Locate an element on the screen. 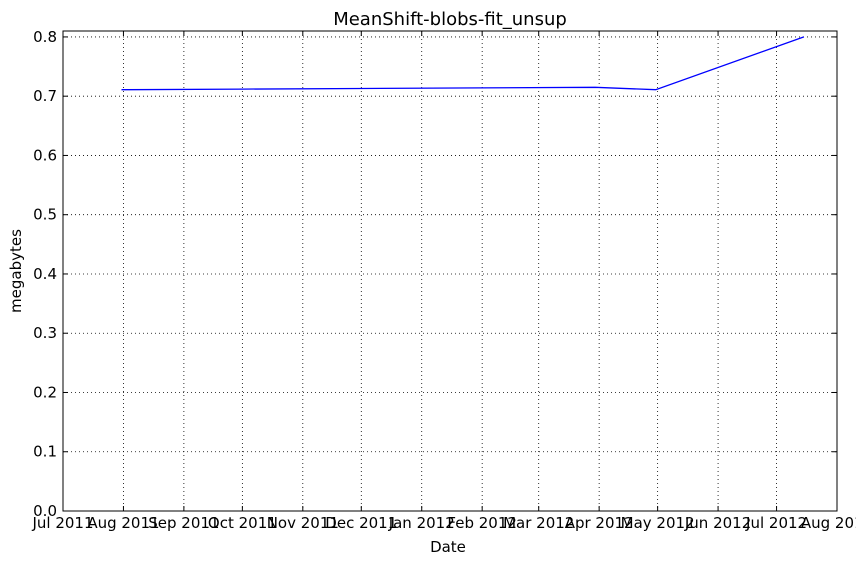  x-tick-label: Jul 2012 is located at coordinates (776, 523).